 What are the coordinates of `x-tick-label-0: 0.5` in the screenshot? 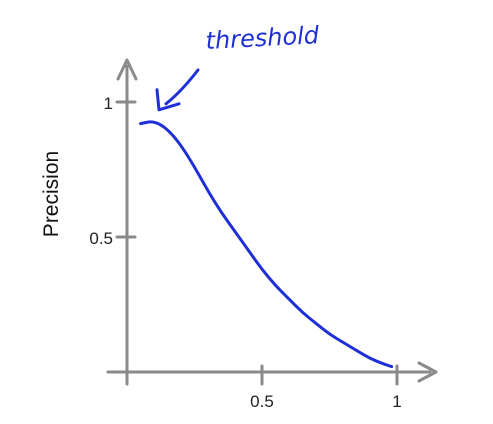 It's located at (262, 401).